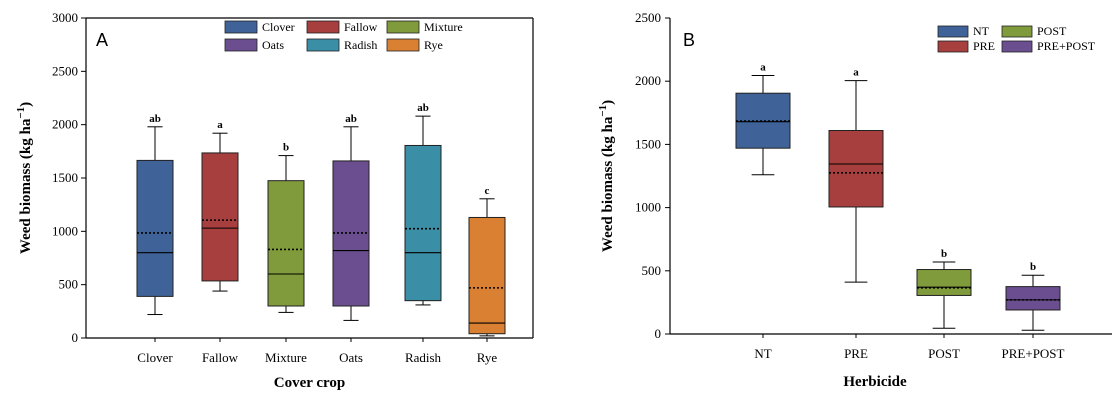 The image size is (1112, 393). What do you see at coordinates (433, 45) in the screenshot?
I see `legend-label: Rye` at bounding box center [433, 45].